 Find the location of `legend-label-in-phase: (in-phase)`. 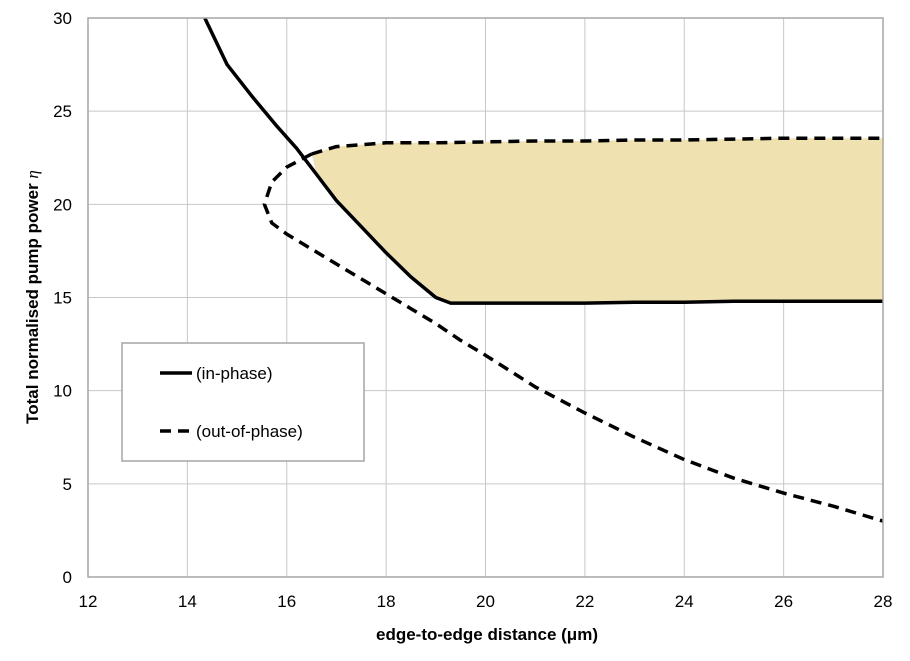

legend-label-in-phase: (in-phase) is located at coordinates (234, 373).